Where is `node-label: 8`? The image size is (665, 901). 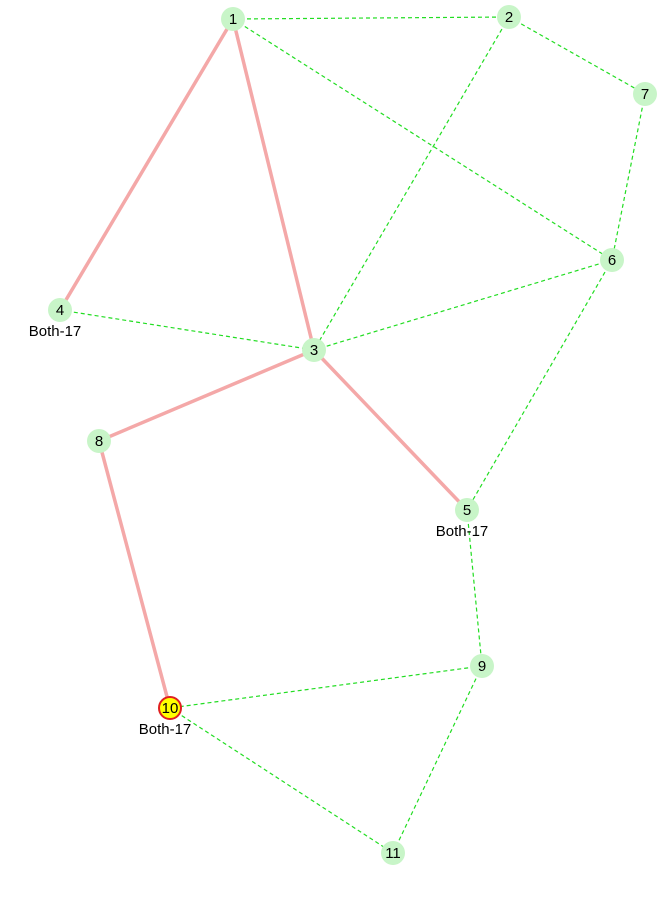 node-label: 8 is located at coordinates (99, 441).